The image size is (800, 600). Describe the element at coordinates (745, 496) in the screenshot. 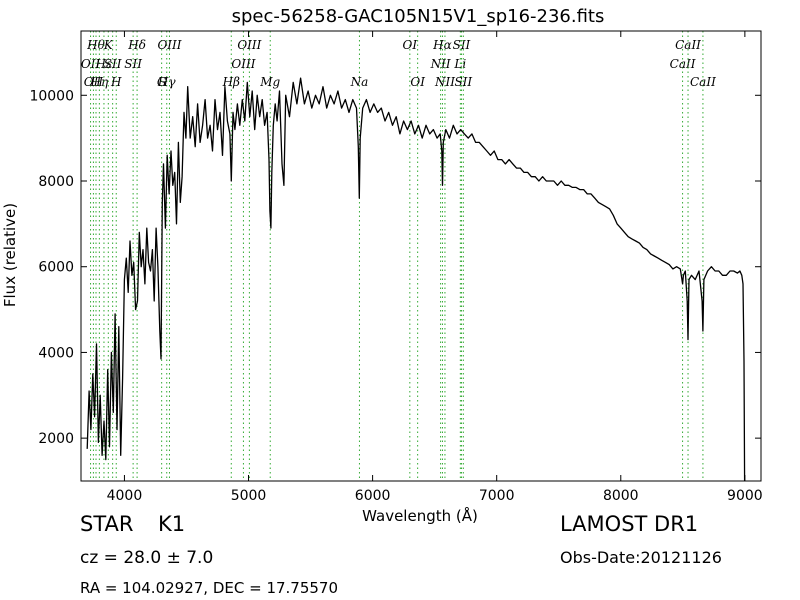

I see `x-tick-label-5: 9000` at that location.